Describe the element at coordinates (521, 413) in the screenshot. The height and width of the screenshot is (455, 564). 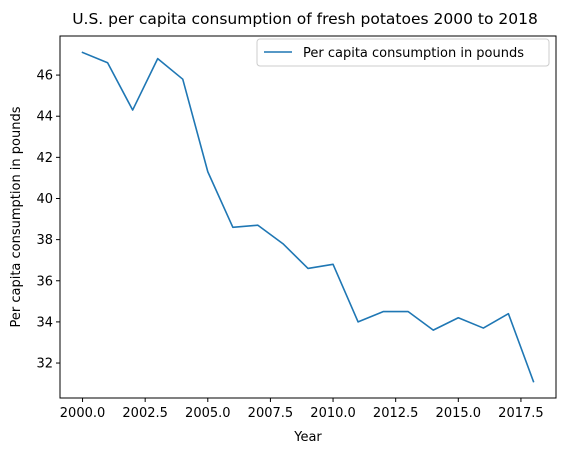
I see `x-tick-label: 2017.5` at that location.